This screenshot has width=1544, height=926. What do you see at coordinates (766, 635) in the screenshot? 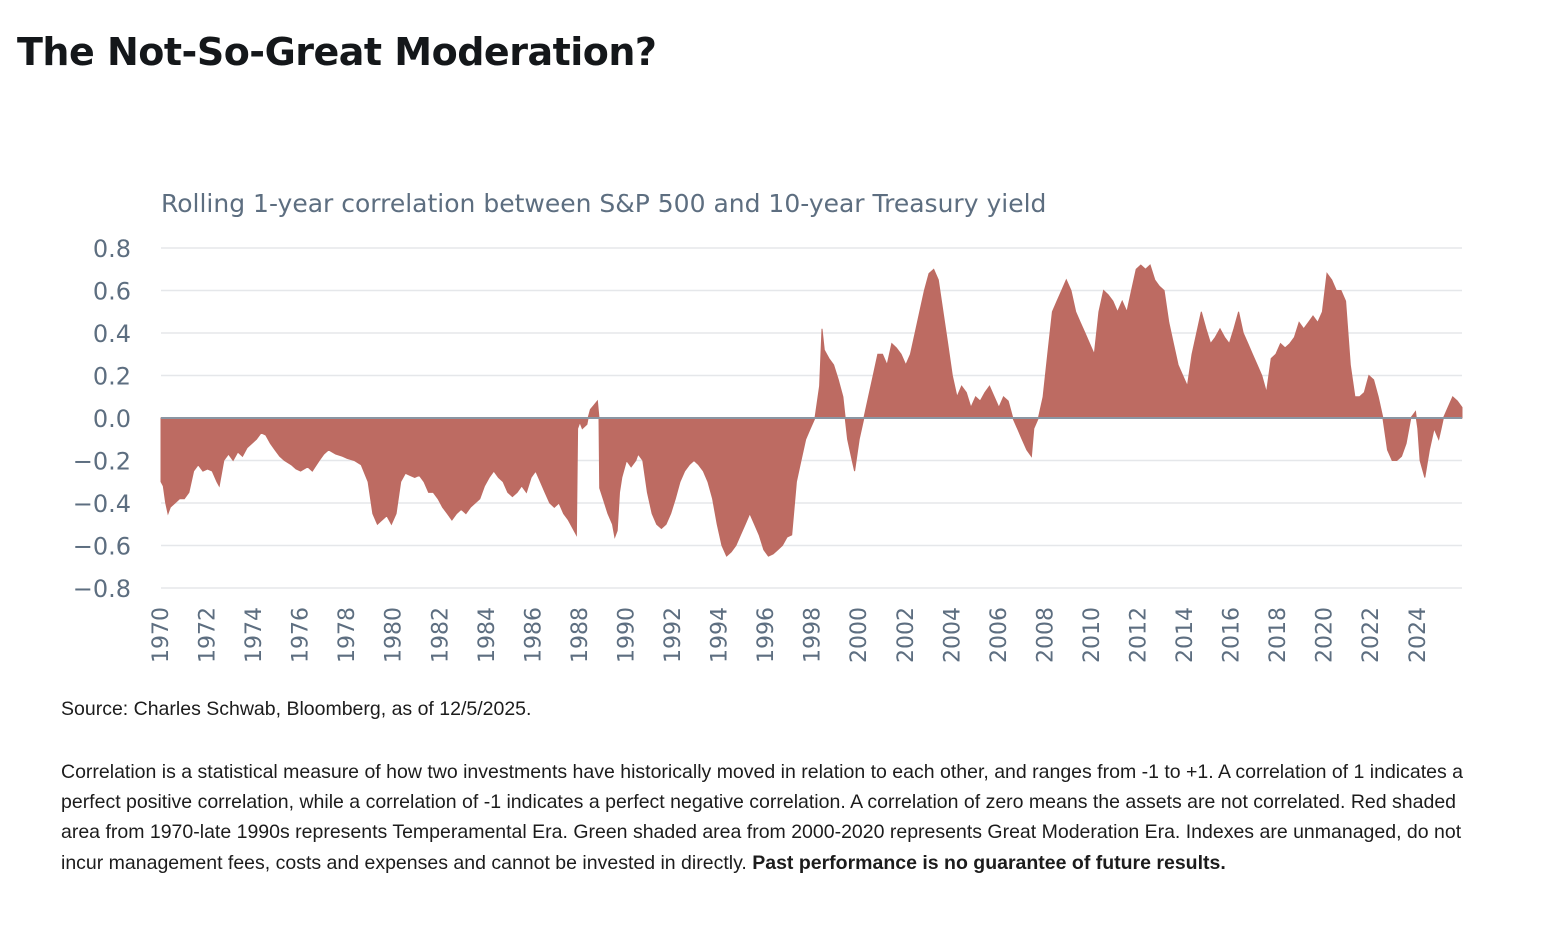
I see `x-tick-label: 1996` at bounding box center [766, 635].